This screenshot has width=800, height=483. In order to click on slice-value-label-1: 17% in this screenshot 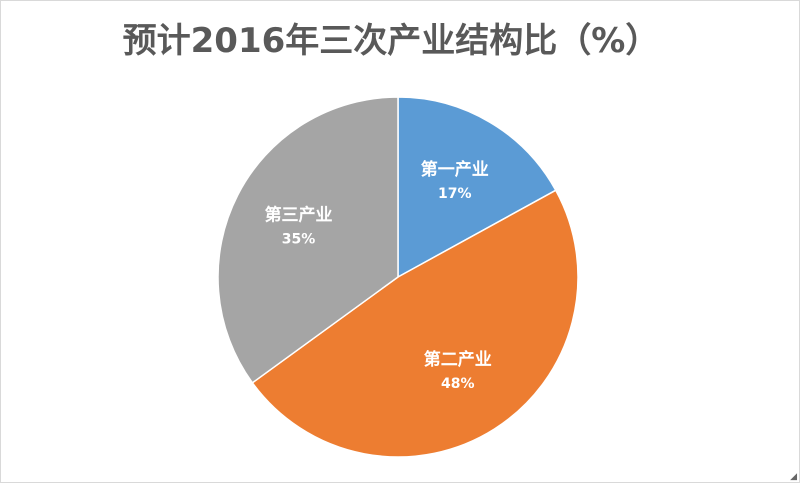, I will do `click(455, 194)`.